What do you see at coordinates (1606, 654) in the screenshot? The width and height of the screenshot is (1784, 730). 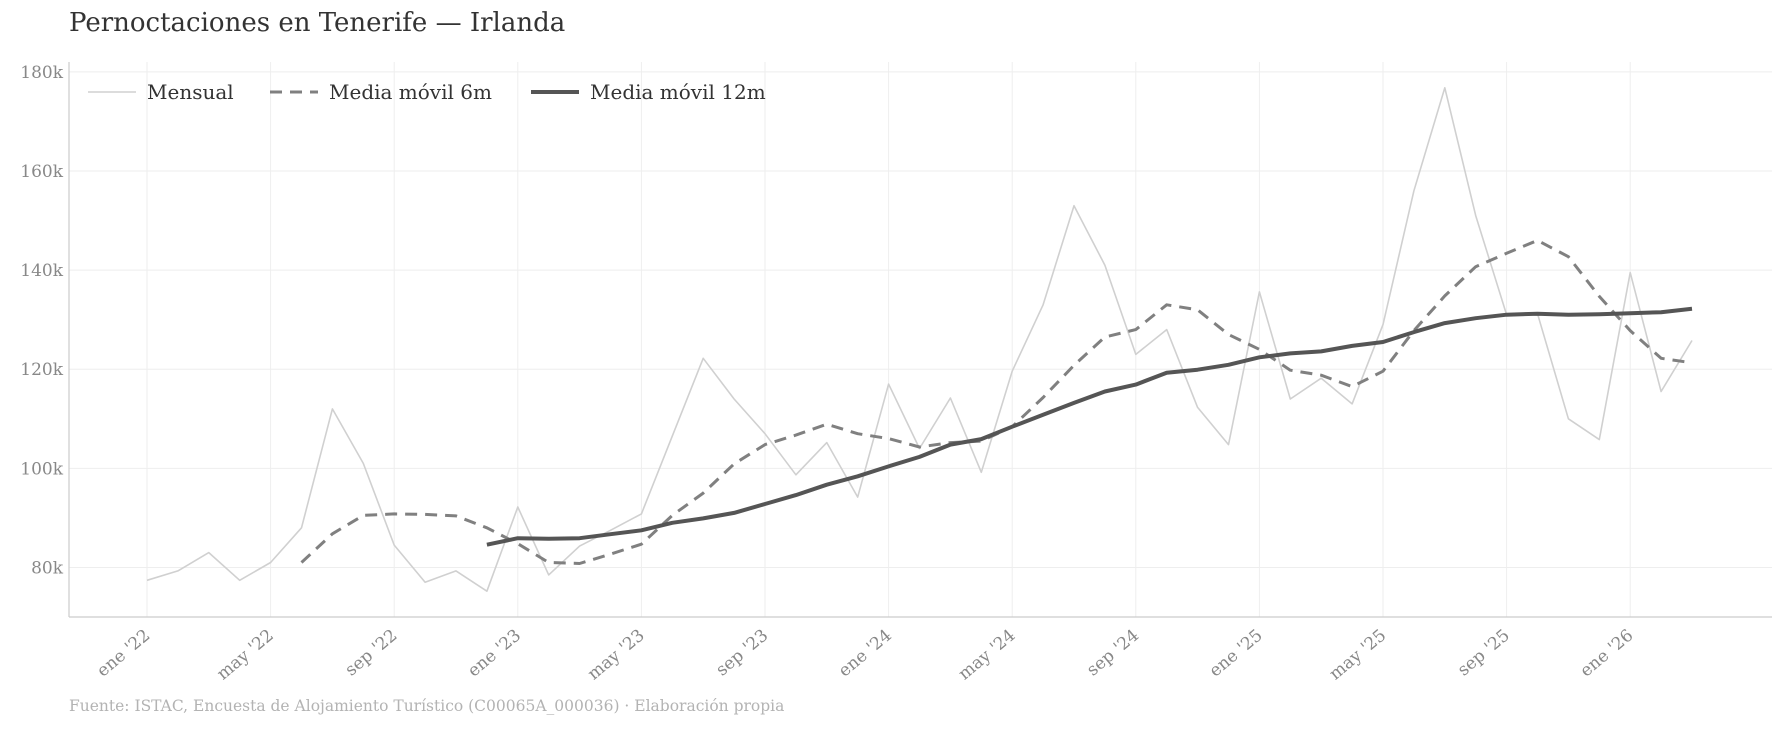 I see `x-tick-label: ene '26` at bounding box center [1606, 654].